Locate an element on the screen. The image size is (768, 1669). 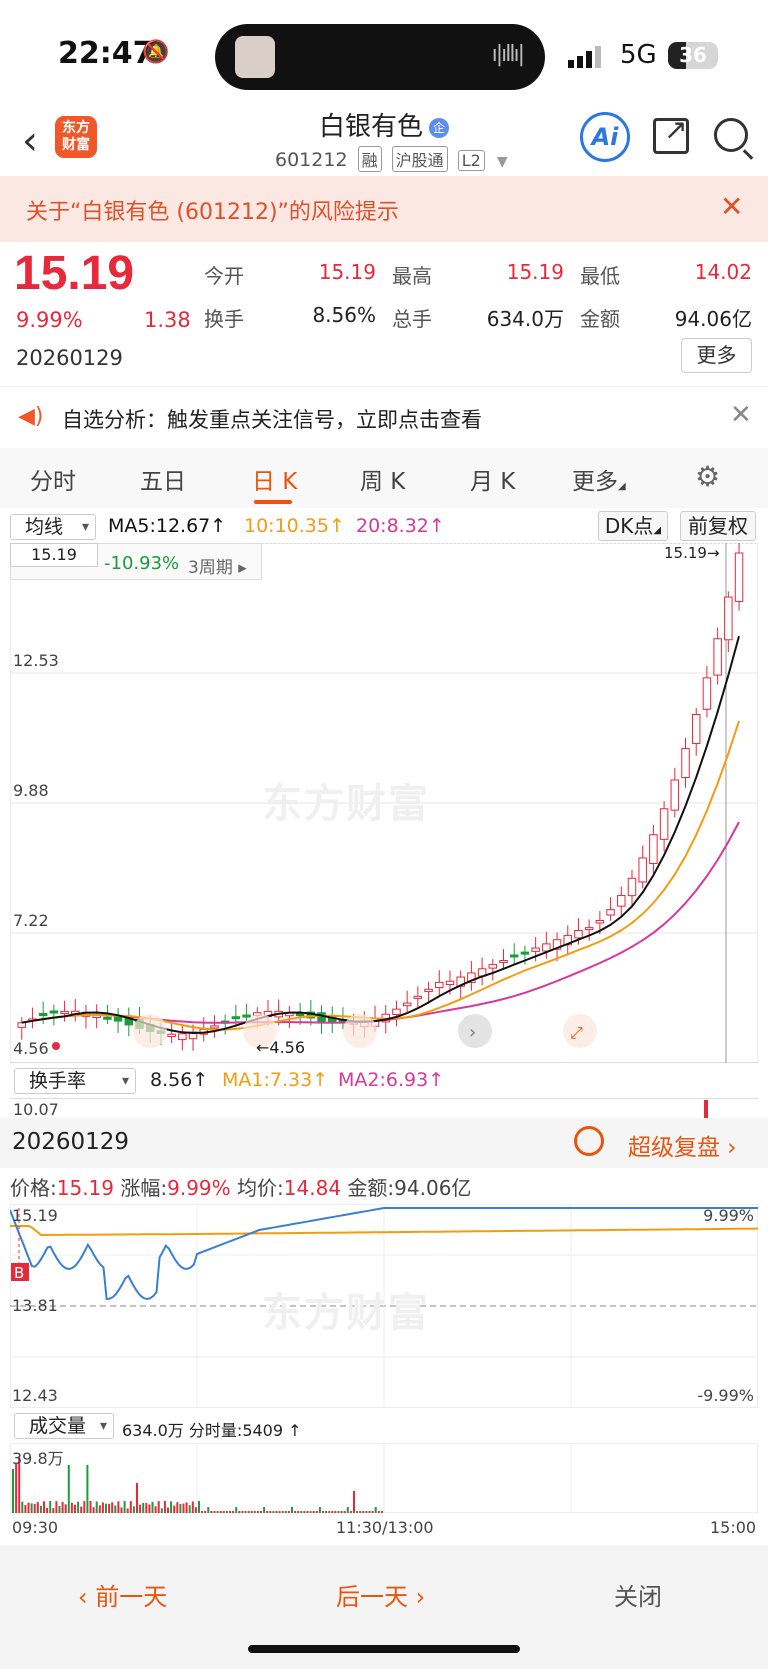
volume-bars is located at coordinates (197, 1485).